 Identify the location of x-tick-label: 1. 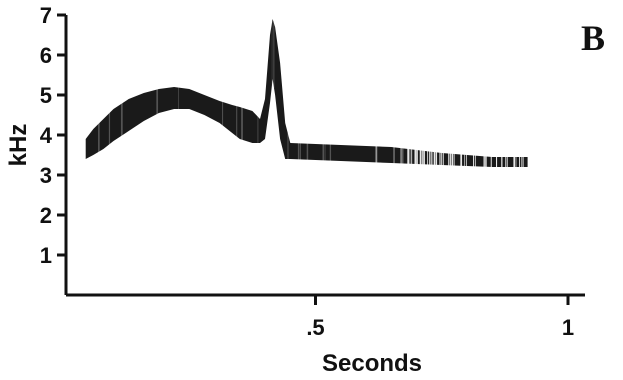
(568, 327).